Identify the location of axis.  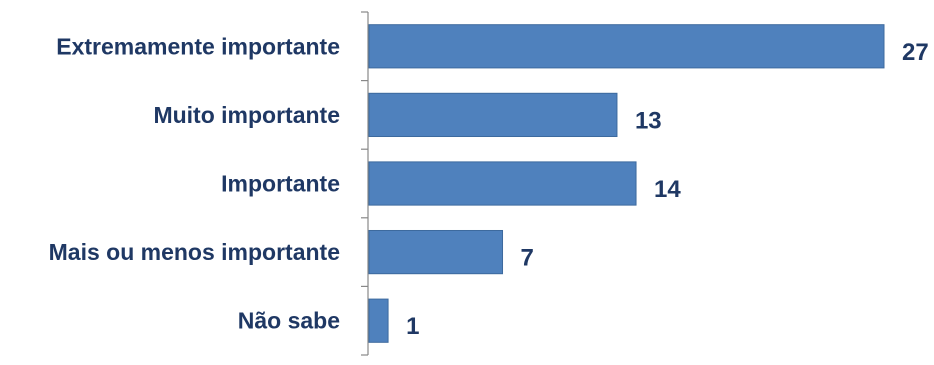
(365, 183).